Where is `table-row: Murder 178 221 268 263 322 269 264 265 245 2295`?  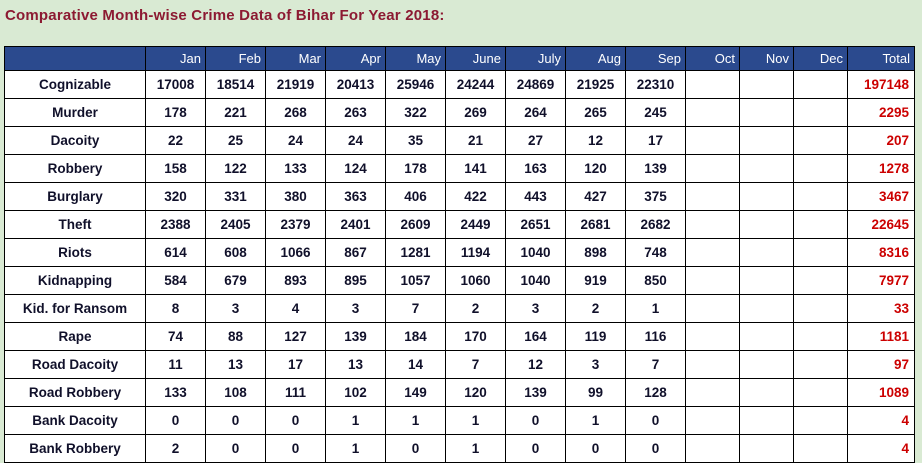
table-row: Murder 178 221 268 263 322 269 264 265 245 2295 is located at coordinates (459, 112).